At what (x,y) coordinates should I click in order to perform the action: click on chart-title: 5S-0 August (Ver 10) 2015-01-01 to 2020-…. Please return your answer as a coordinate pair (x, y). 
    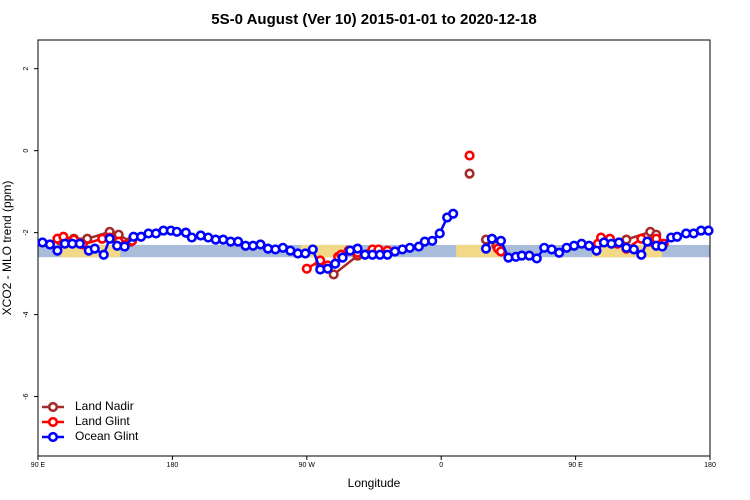
    Looking at the image, I should click on (373, 19).